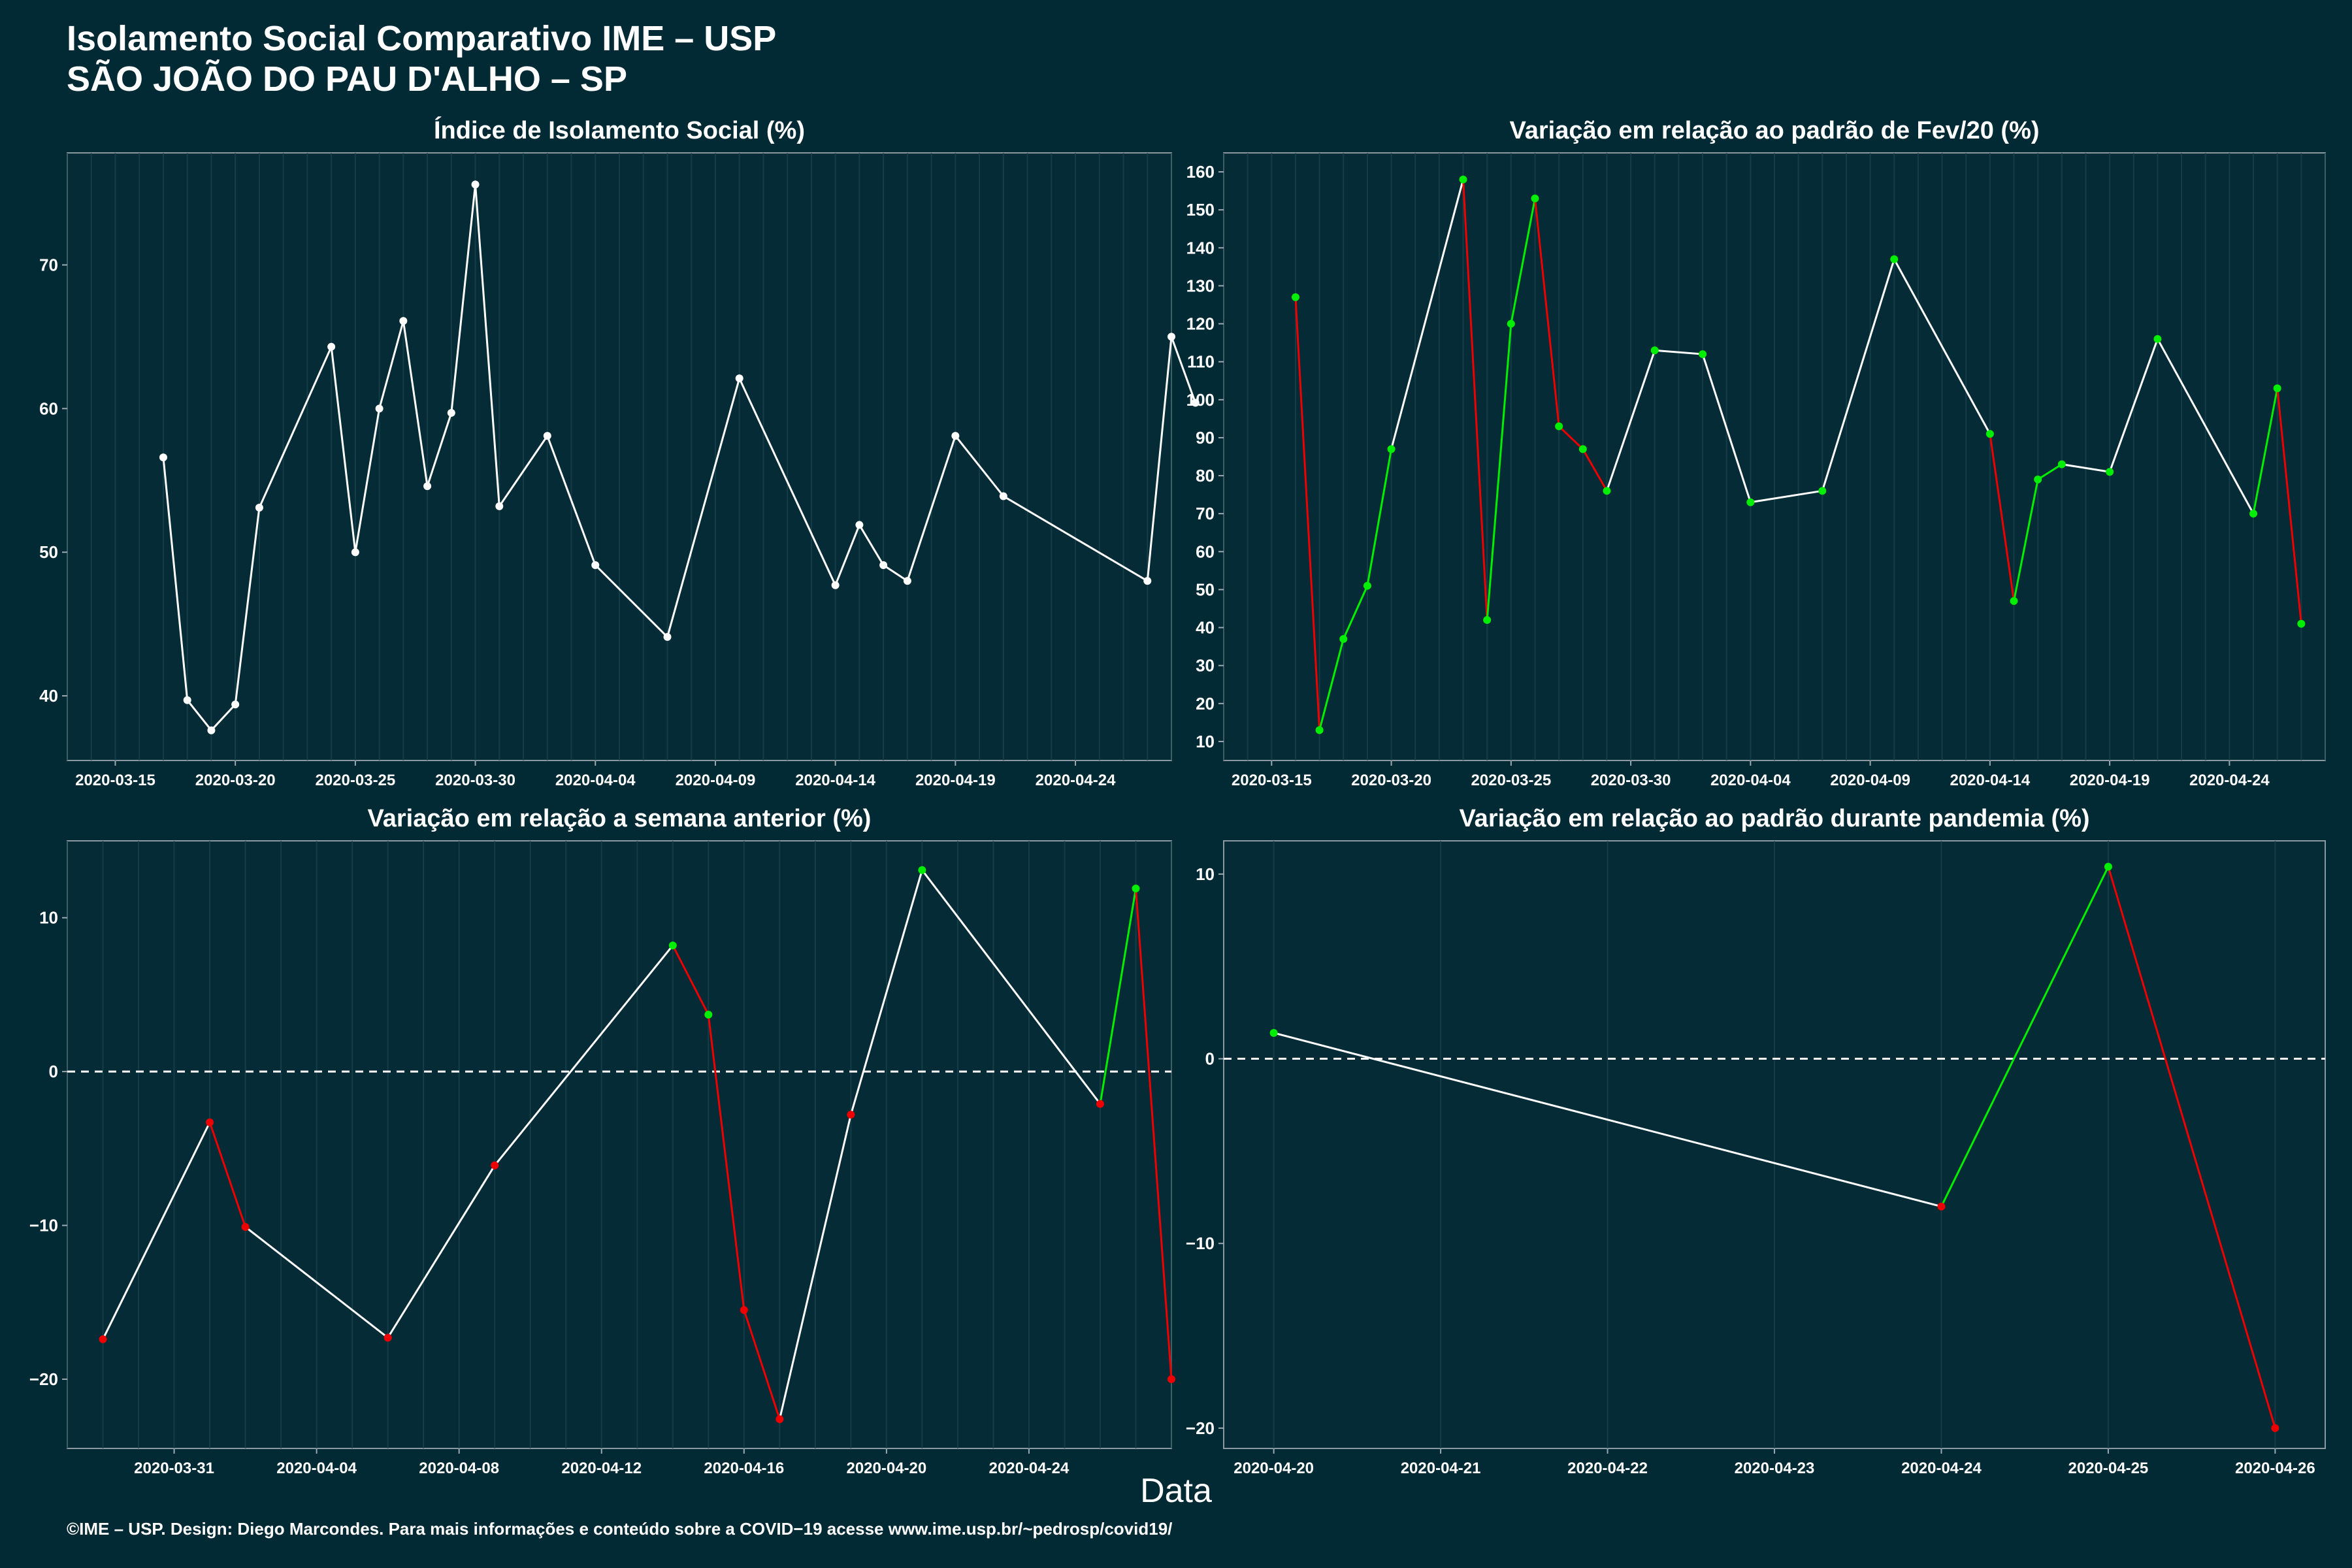 The width and height of the screenshot is (2352, 1568). What do you see at coordinates (955, 780) in the screenshot?
I see `x-tick-label: 2020-04-19` at bounding box center [955, 780].